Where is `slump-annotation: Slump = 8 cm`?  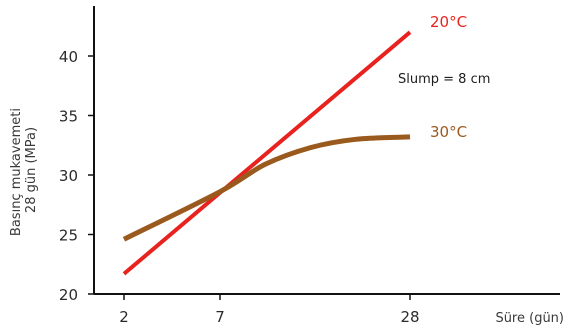
slump-annotation: Slump = 8 cm is located at coordinates (444, 79).